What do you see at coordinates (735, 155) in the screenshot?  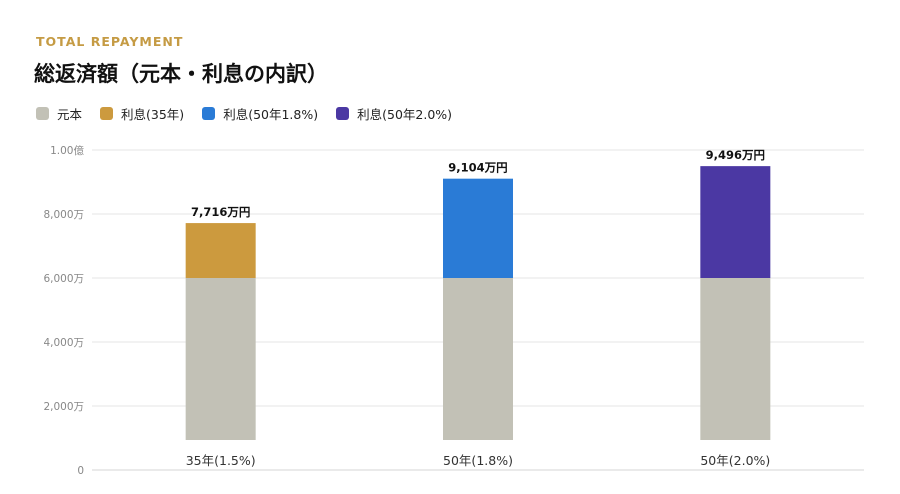 I see `bar-total-label: 9,496万円` at bounding box center [735, 155].